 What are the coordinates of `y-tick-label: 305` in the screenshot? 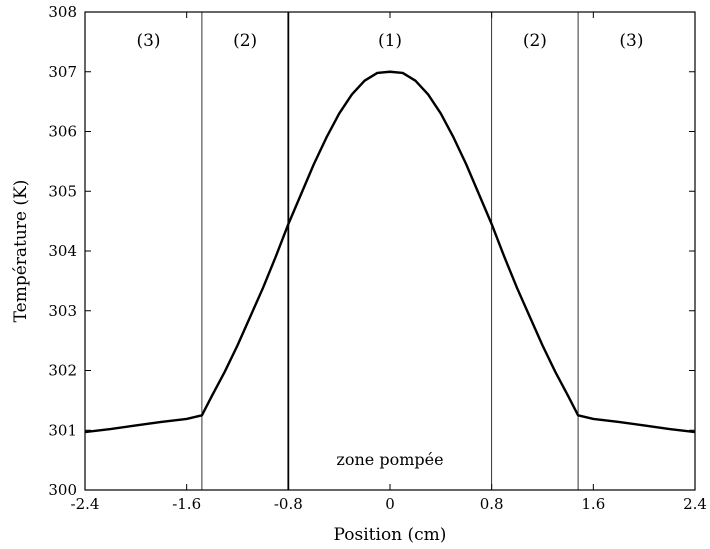 It's located at (62, 191).